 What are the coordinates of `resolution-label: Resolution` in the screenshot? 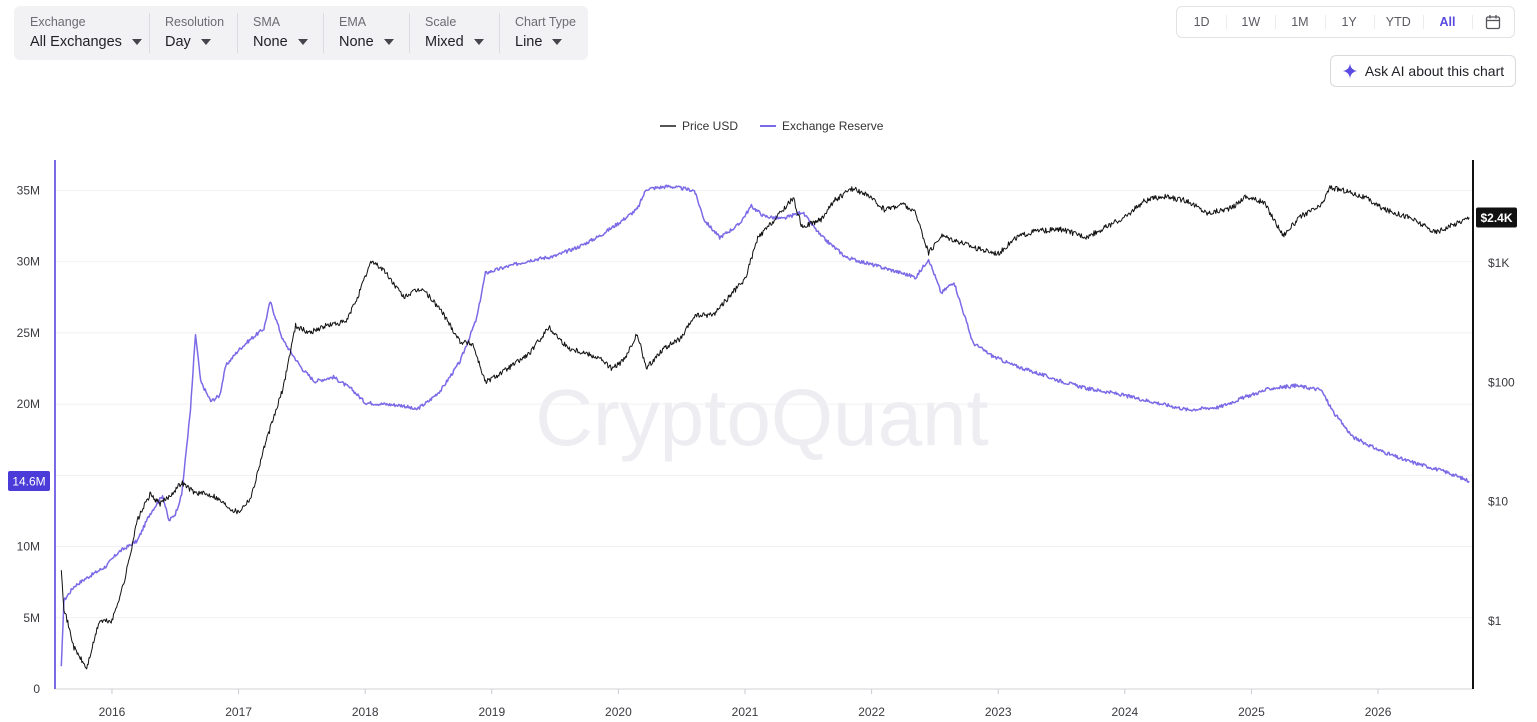 It's located at (195, 22).